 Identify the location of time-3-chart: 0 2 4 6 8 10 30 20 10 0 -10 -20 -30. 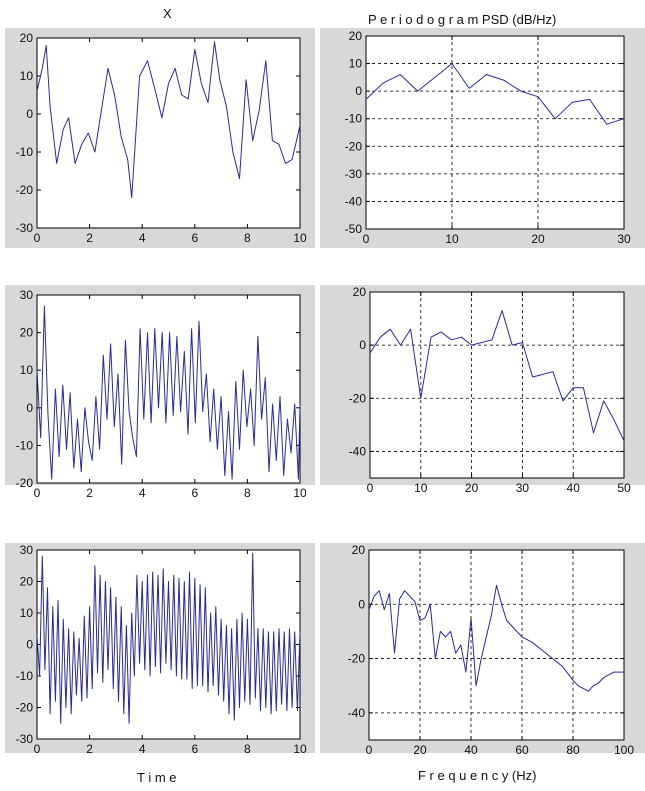
(160, 649).